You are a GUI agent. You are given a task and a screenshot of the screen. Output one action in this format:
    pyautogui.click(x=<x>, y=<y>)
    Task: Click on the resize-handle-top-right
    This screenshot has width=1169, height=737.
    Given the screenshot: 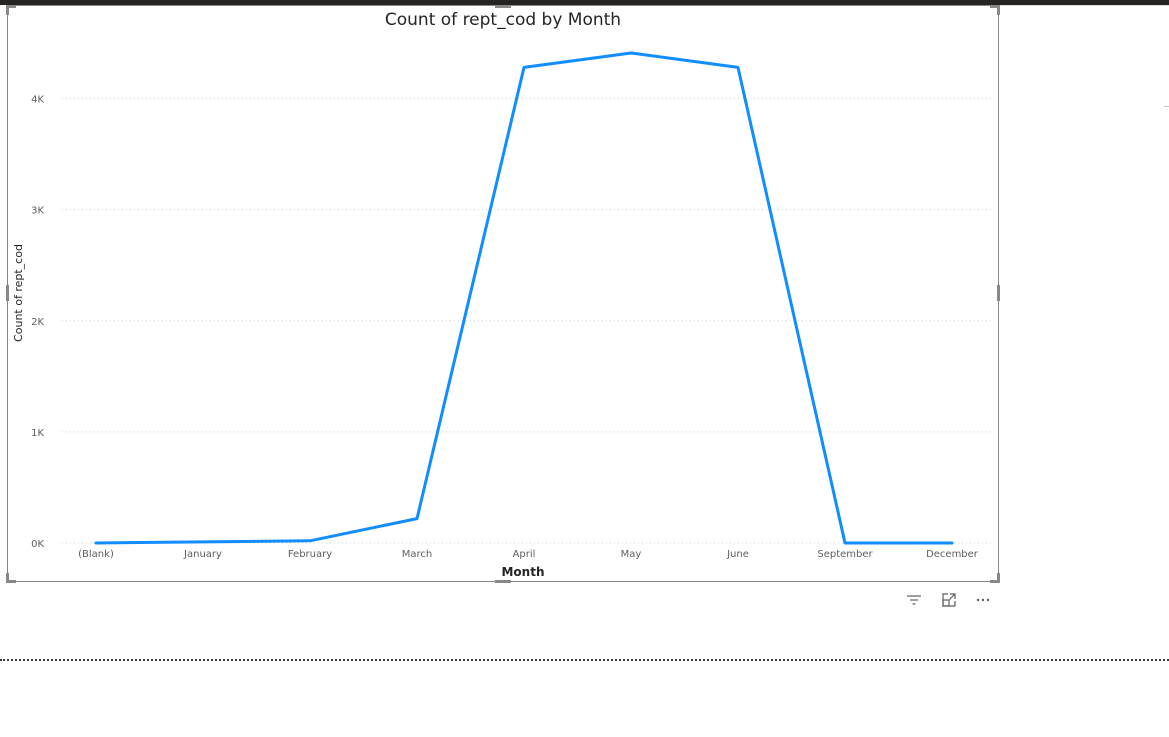 What is the action you would take?
    pyautogui.click(x=995, y=6)
    